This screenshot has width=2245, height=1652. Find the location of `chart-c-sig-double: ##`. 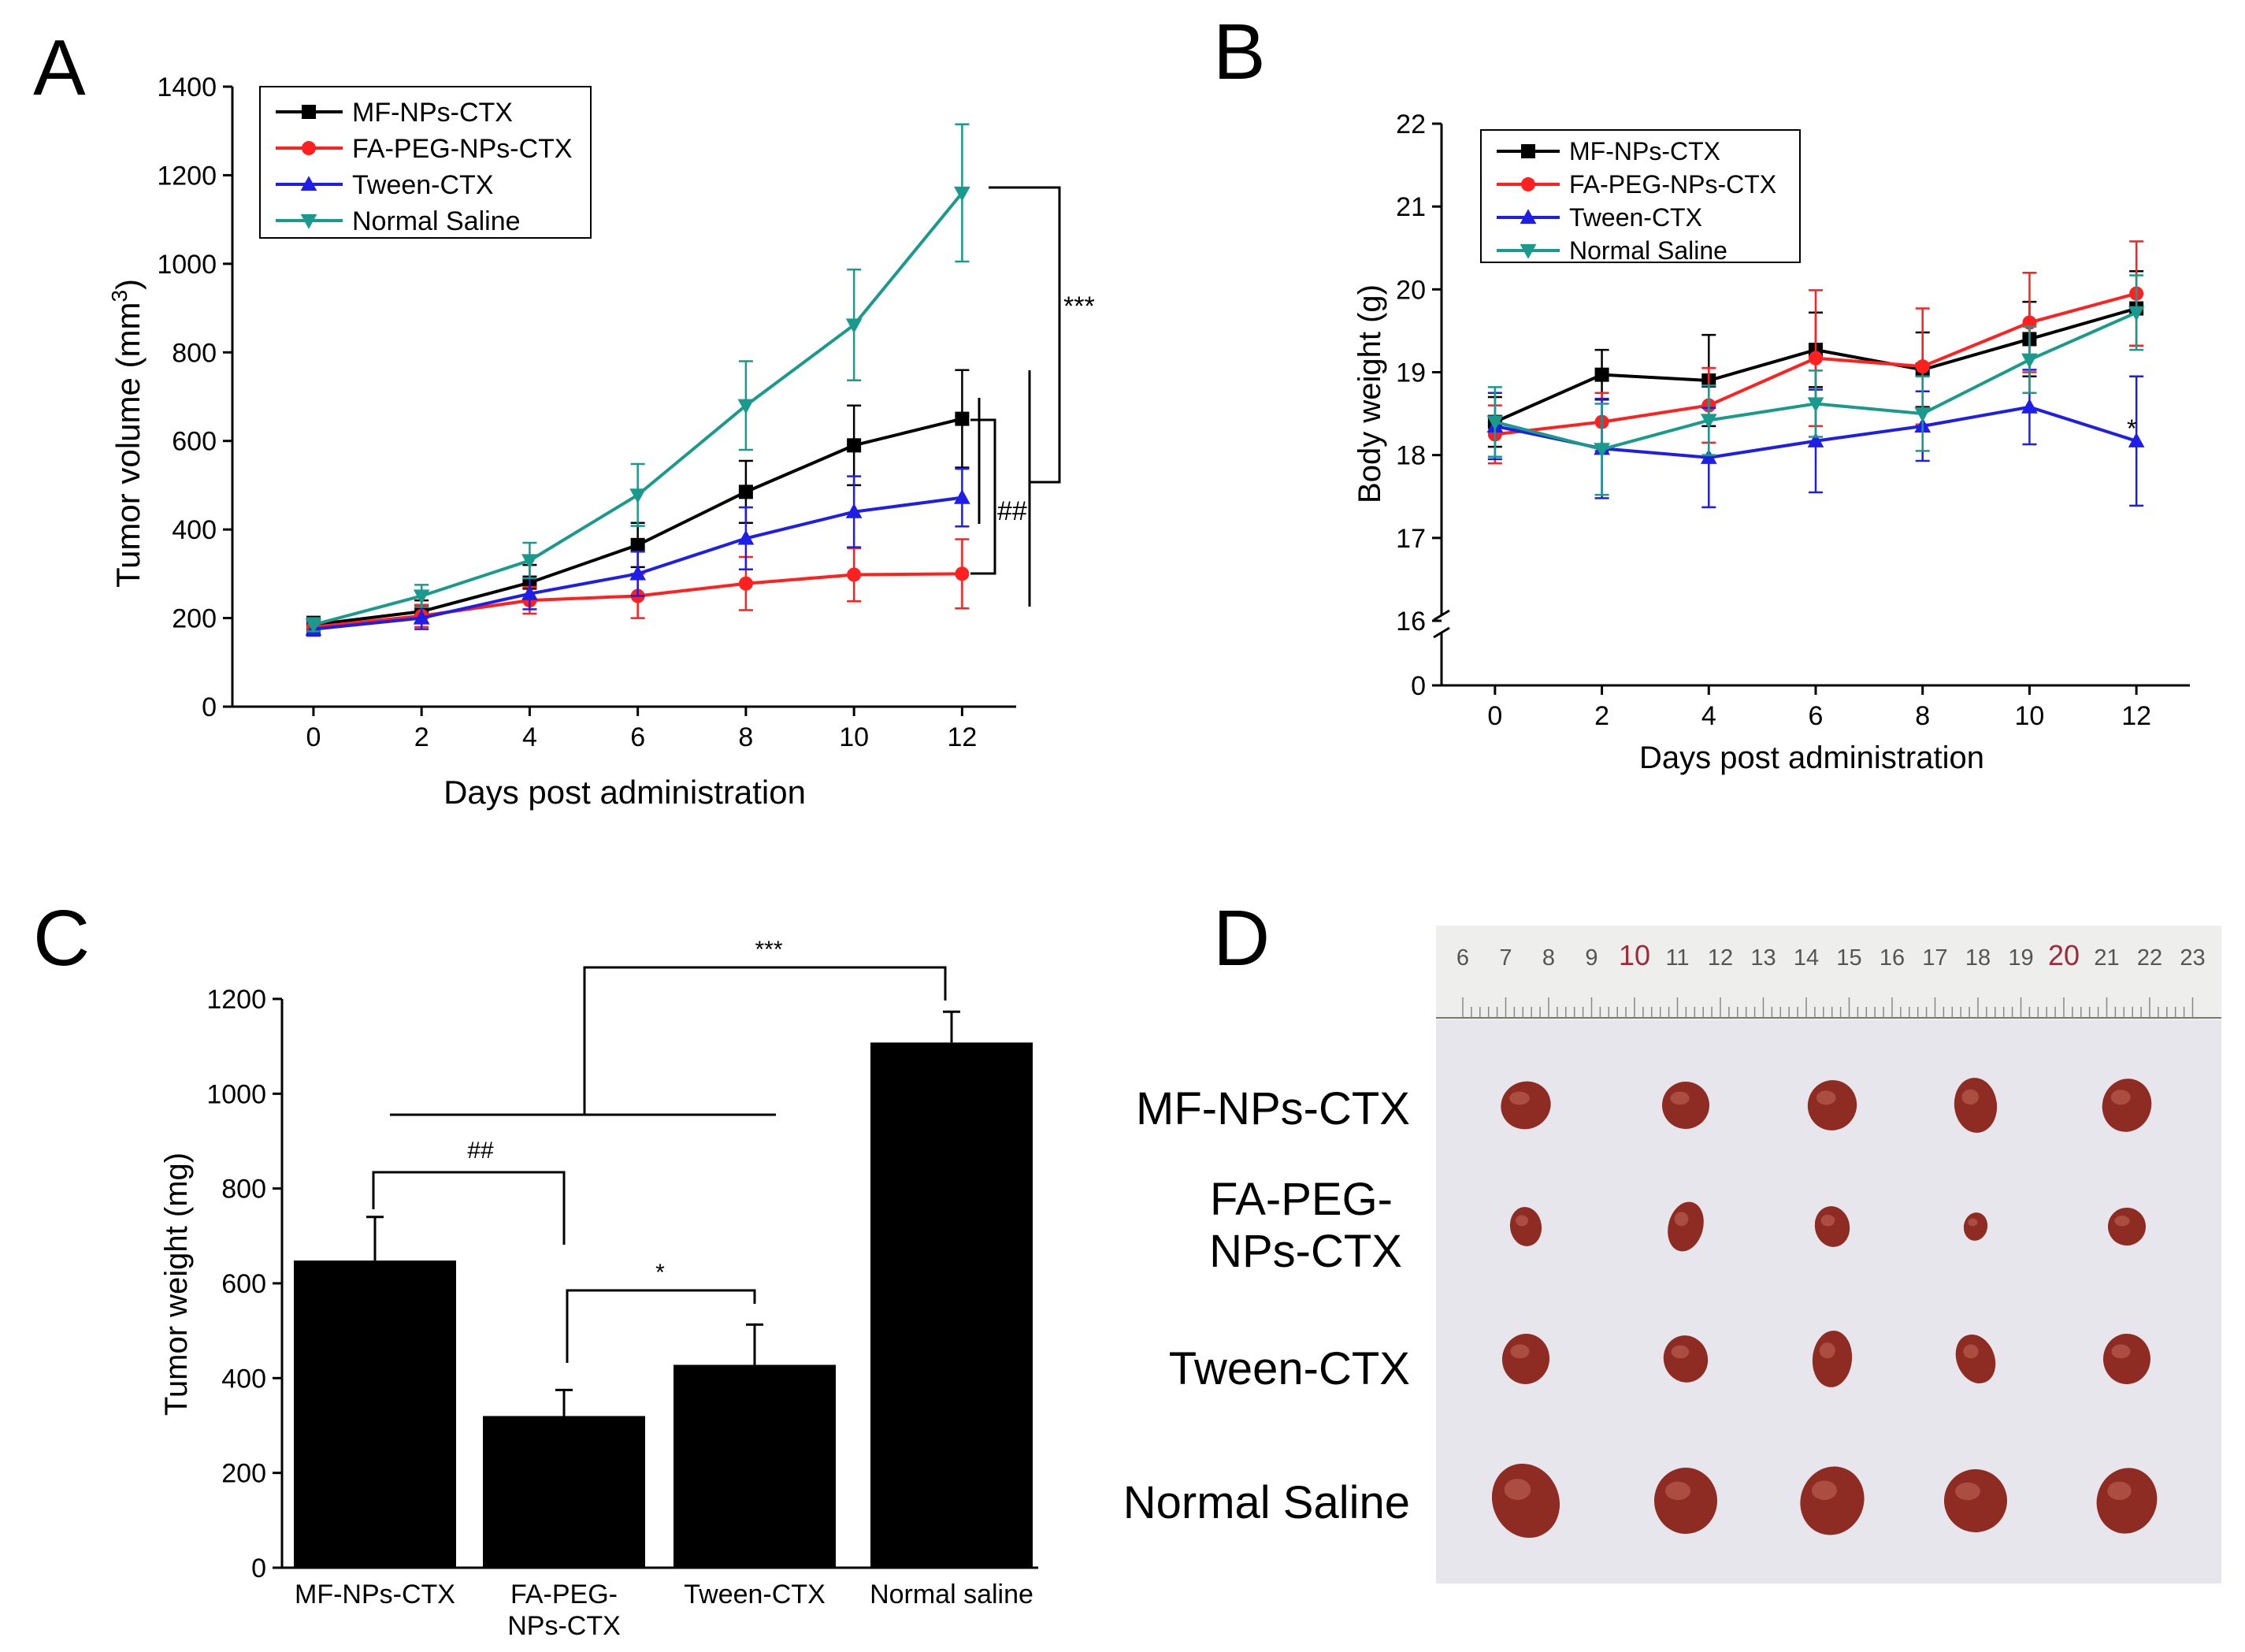

chart-c-sig-double: ## is located at coordinates (480, 1151).